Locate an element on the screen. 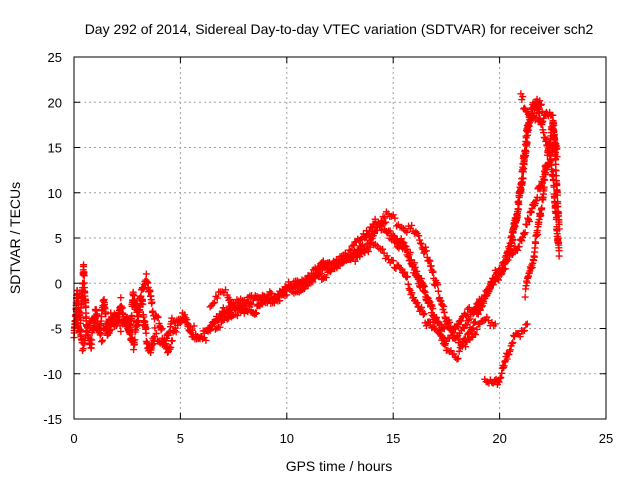 The height and width of the screenshot is (480, 640). y-tick-label: 25 is located at coordinates (55, 57).